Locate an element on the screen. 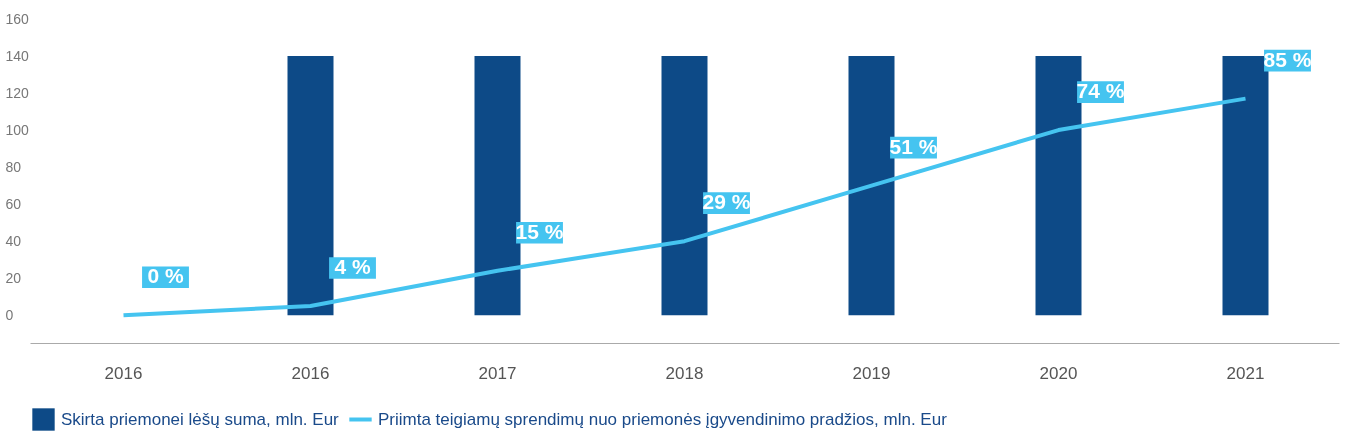 The width and height of the screenshot is (1351, 441). y-tick-label: 100 is located at coordinates (17, 129).